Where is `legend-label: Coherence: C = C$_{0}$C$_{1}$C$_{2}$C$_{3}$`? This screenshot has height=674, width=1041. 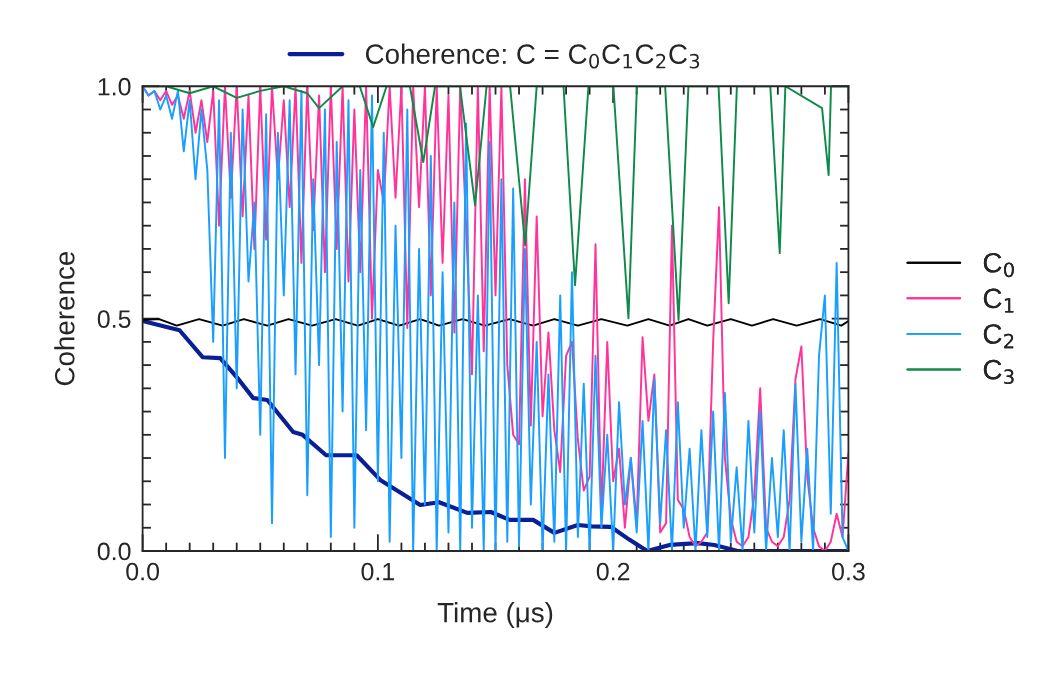 legend-label: Coherence: C = C$_{0}$C$_{1}$C$_{2}$C$_{3}$ is located at coordinates (532, 56).